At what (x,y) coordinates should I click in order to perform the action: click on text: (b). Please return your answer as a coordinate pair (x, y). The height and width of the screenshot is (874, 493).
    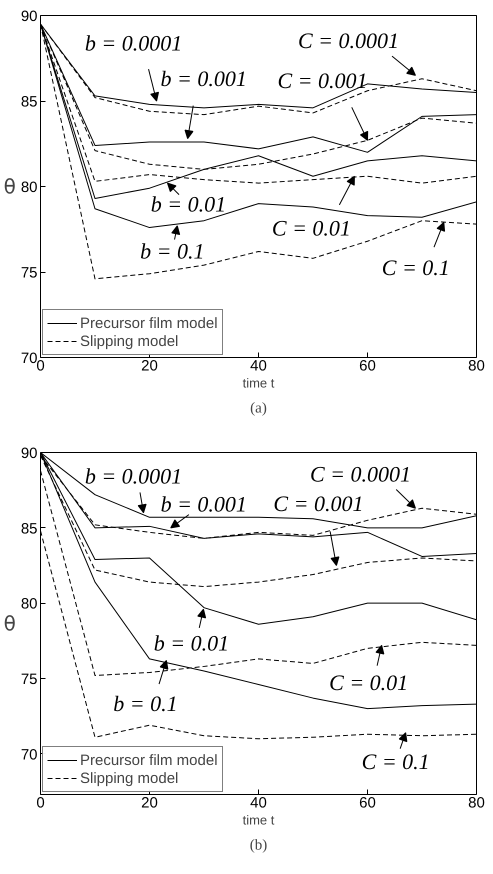
    Looking at the image, I should click on (259, 846).